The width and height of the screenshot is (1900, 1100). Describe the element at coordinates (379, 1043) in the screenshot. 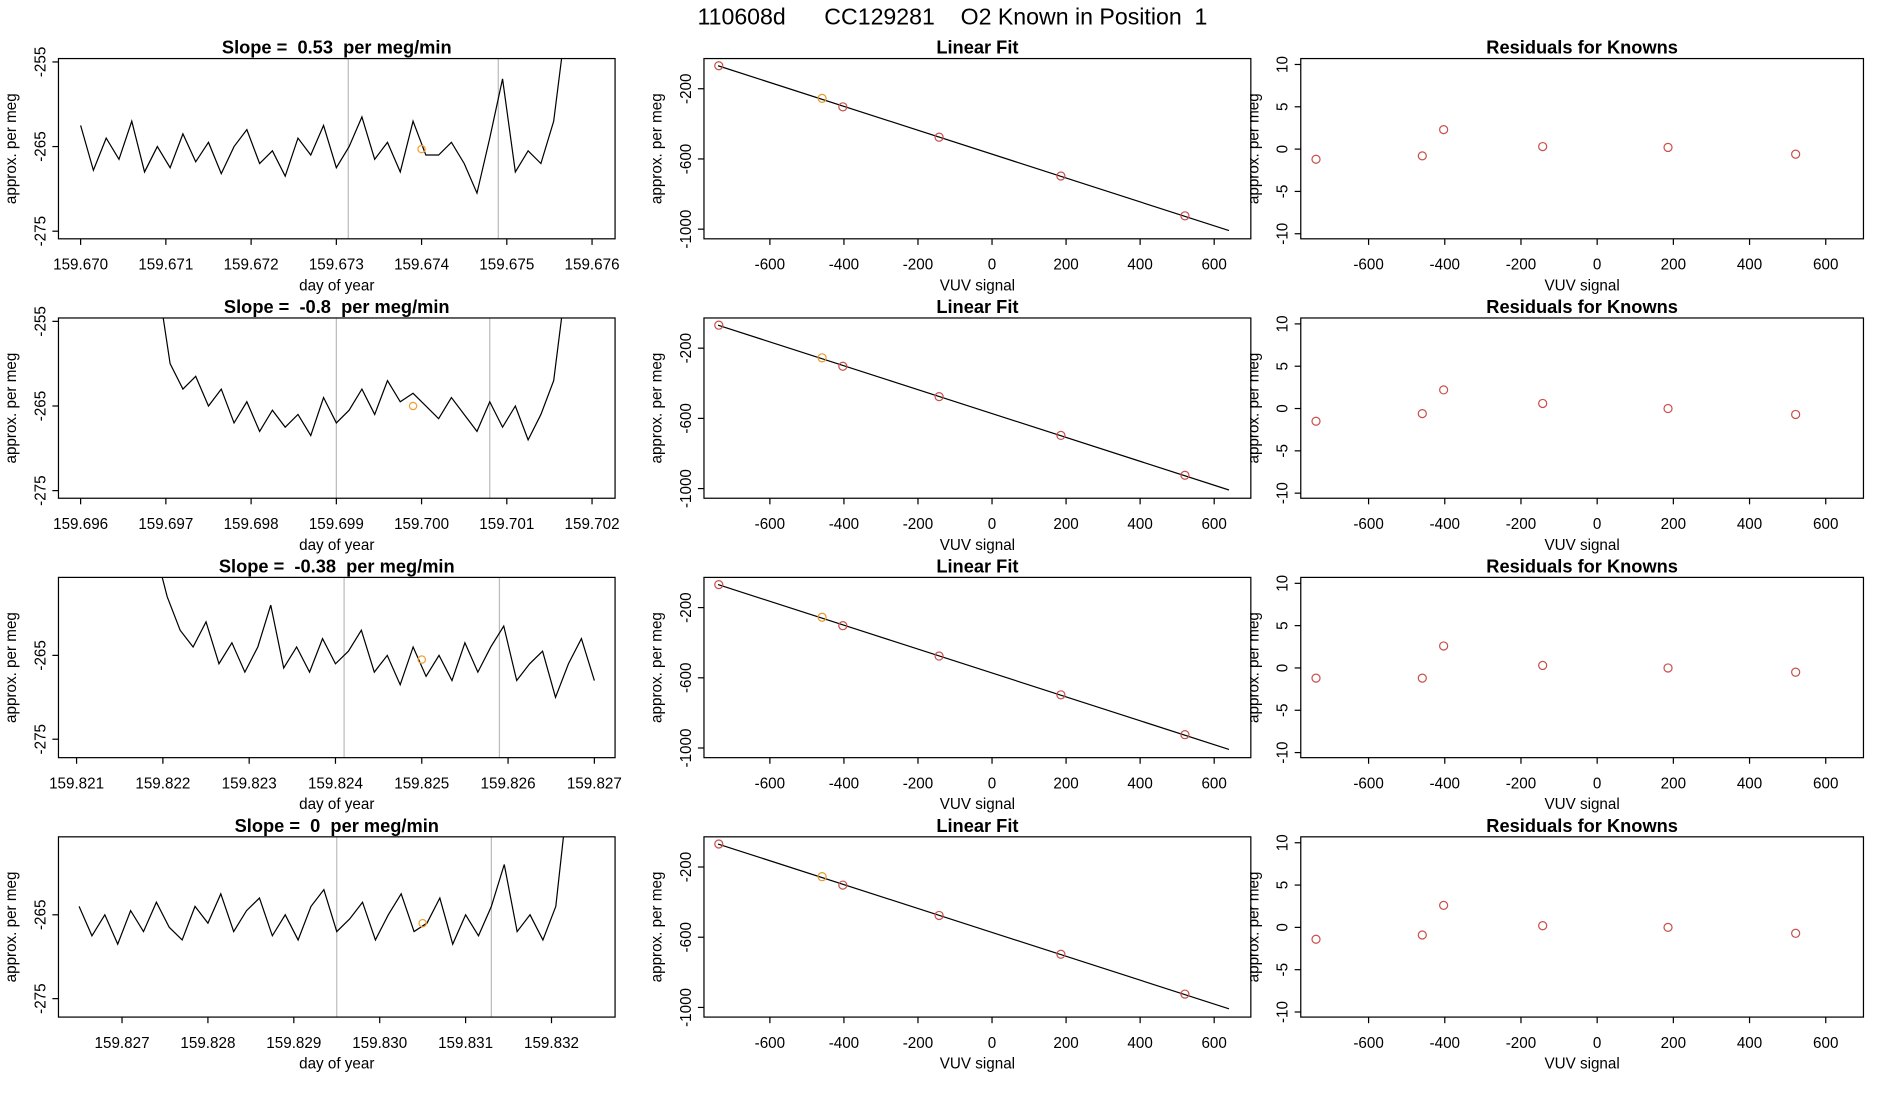

I see `x-tick-label: 159.830` at that location.